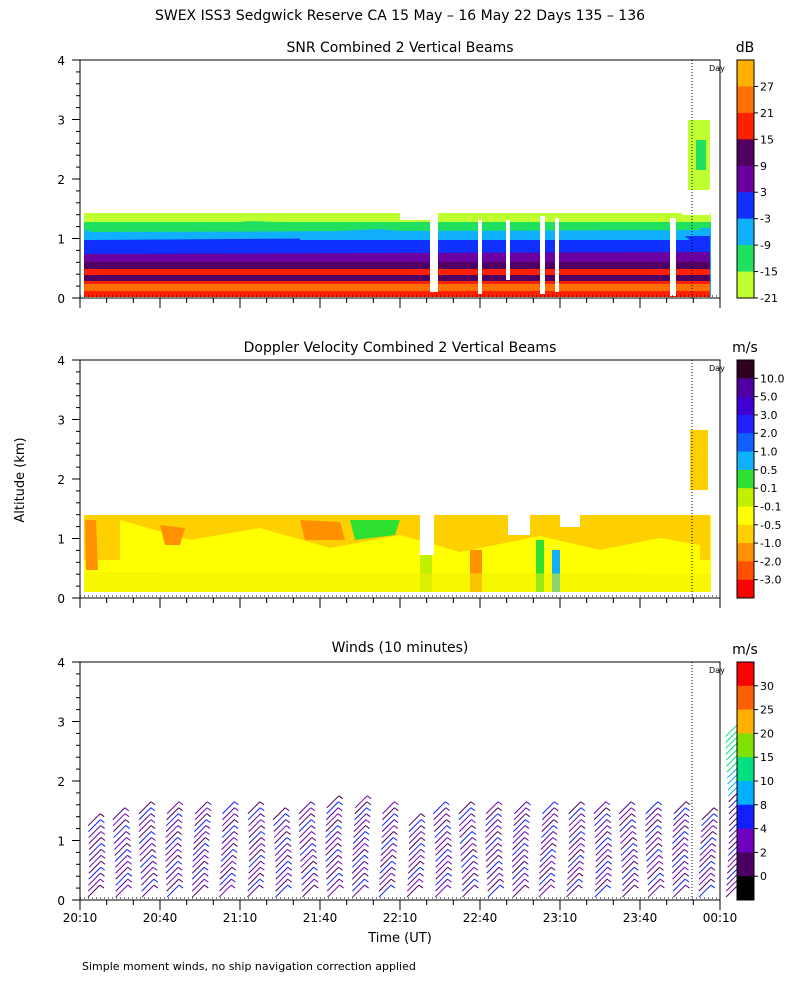  I want to click on x-tick-label: 22:40, so click(480, 918).